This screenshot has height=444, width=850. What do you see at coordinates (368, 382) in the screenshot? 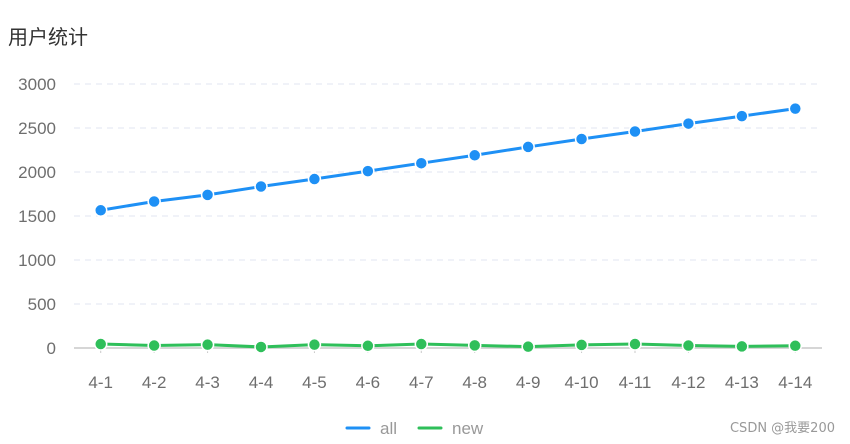
I see `x-tick-label: 4-6` at bounding box center [368, 382].